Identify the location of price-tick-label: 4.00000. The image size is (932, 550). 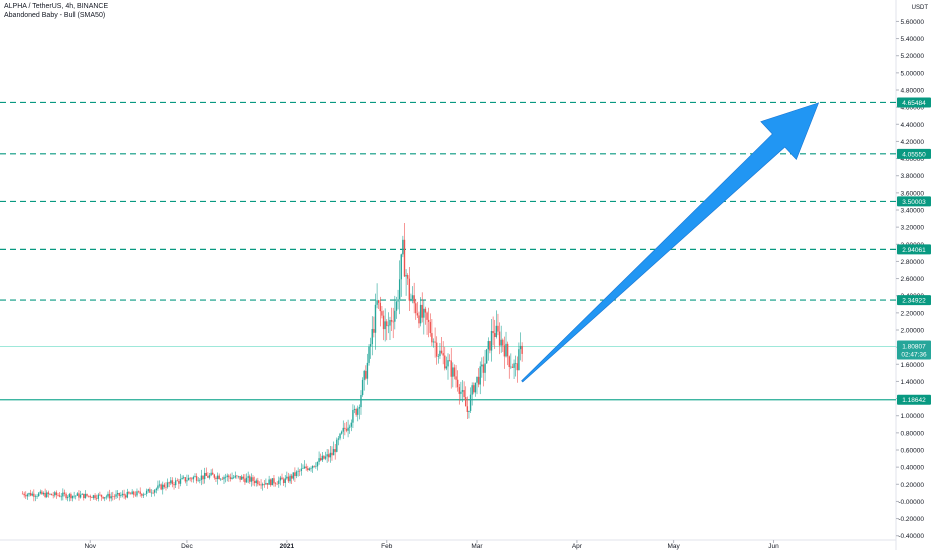
(913, 159).